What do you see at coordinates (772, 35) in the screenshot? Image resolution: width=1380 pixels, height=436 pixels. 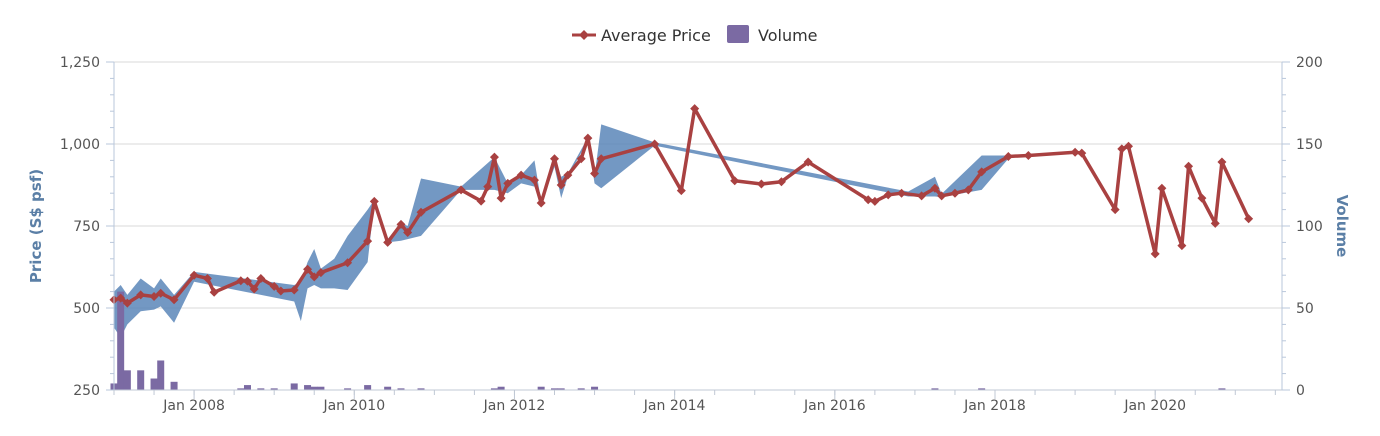 I see `legend-volume: Volume` at bounding box center [772, 35].